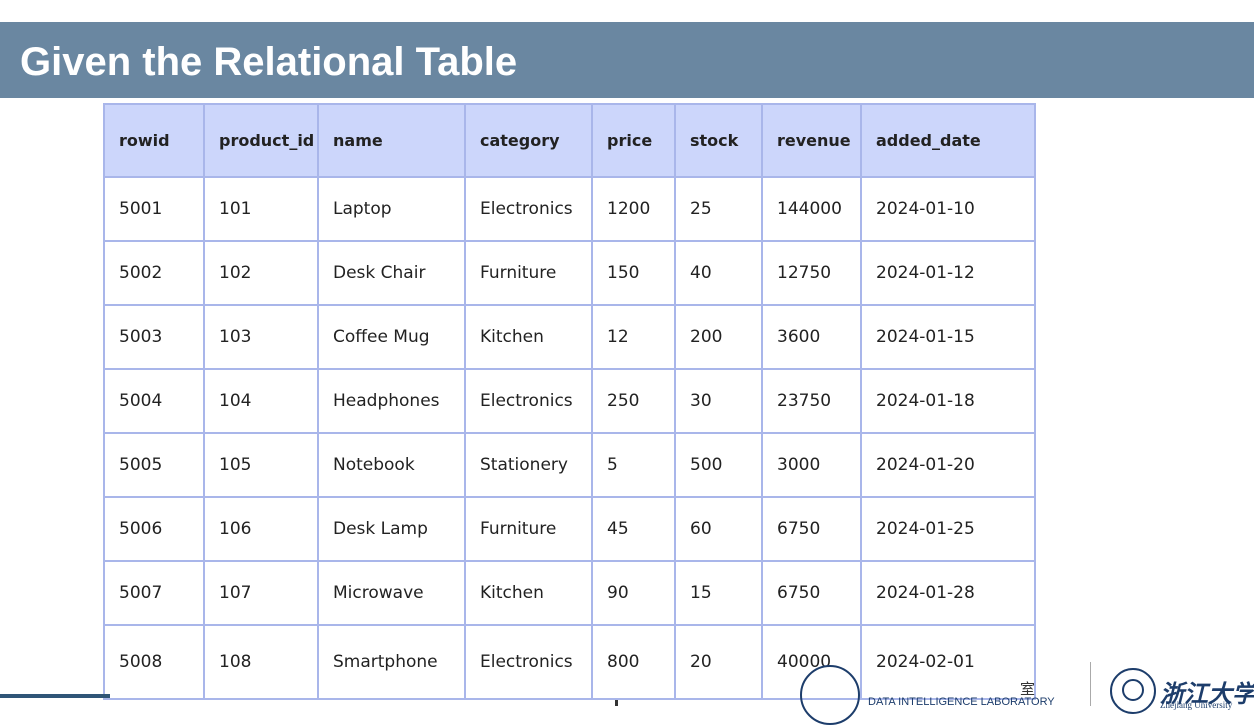 The height and width of the screenshot is (725, 1254). I want to click on table-cell: 108, so click(261, 662).